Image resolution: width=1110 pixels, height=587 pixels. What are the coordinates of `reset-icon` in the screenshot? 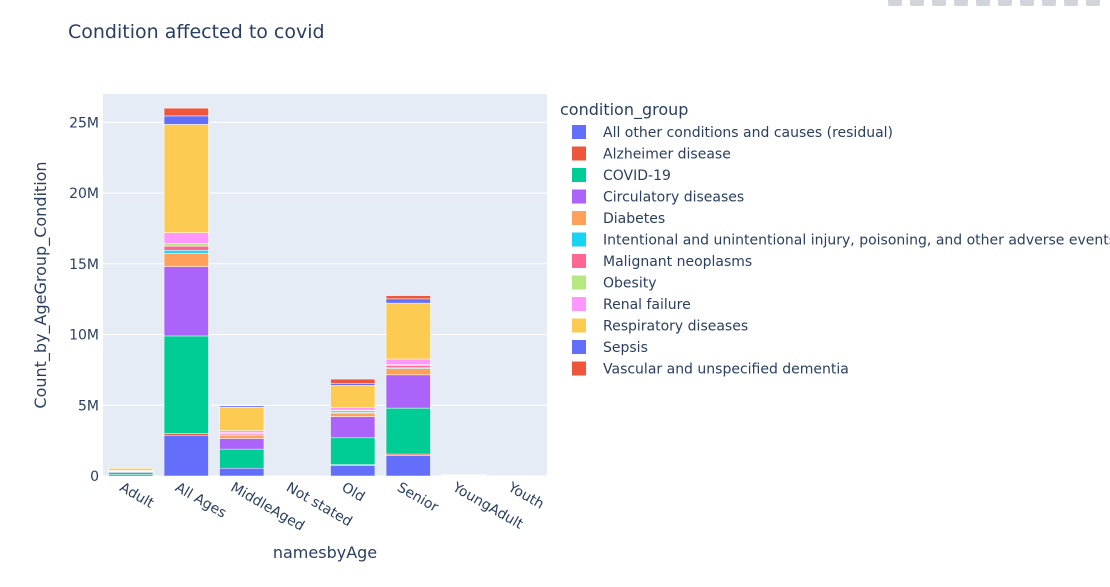 It's located at (1071, 3).